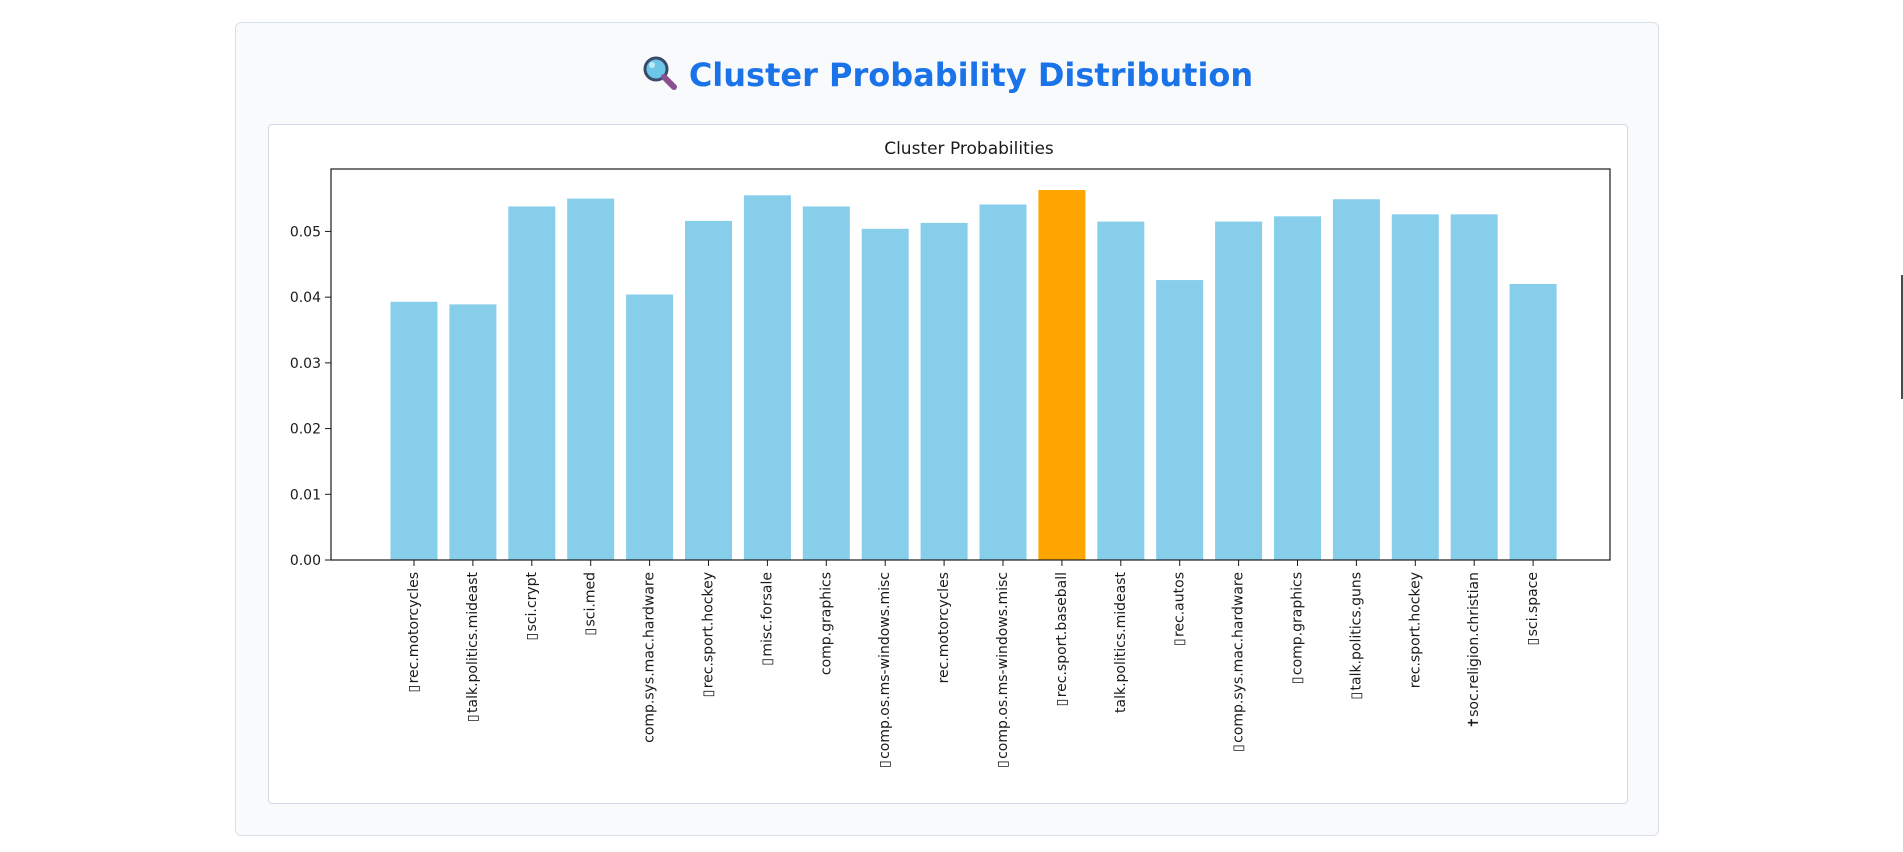 Image resolution: width=1903 pixels, height=852 pixels. Describe the element at coordinates (660, 73) in the screenshot. I see `magnifying-glass-icon` at that location.